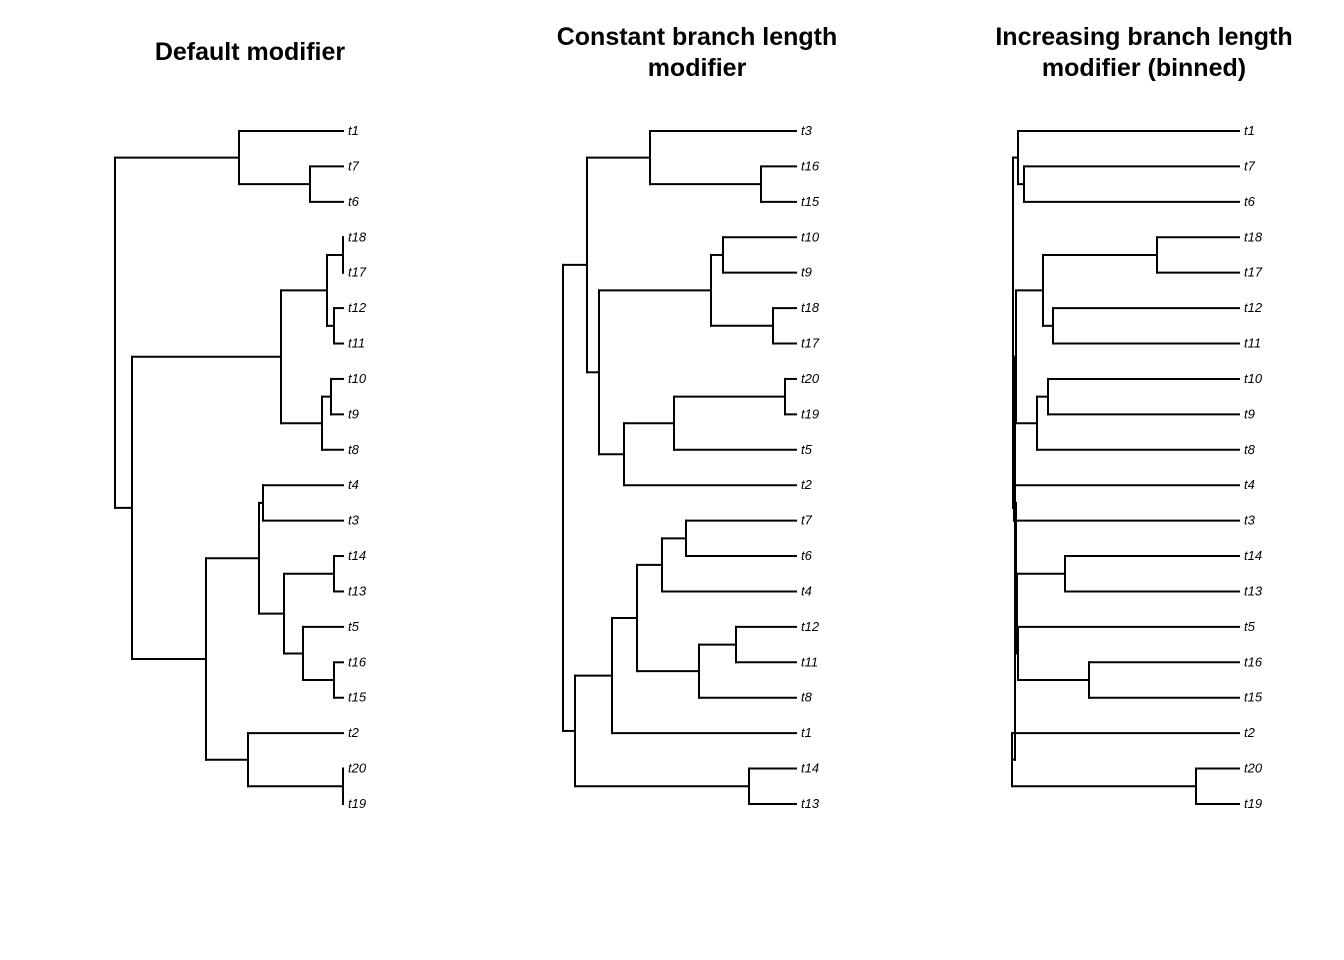 This screenshot has width=1344, height=960. What do you see at coordinates (697, 52) in the screenshot?
I see `panel-title: Constant branch length modifier` at bounding box center [697, 52].